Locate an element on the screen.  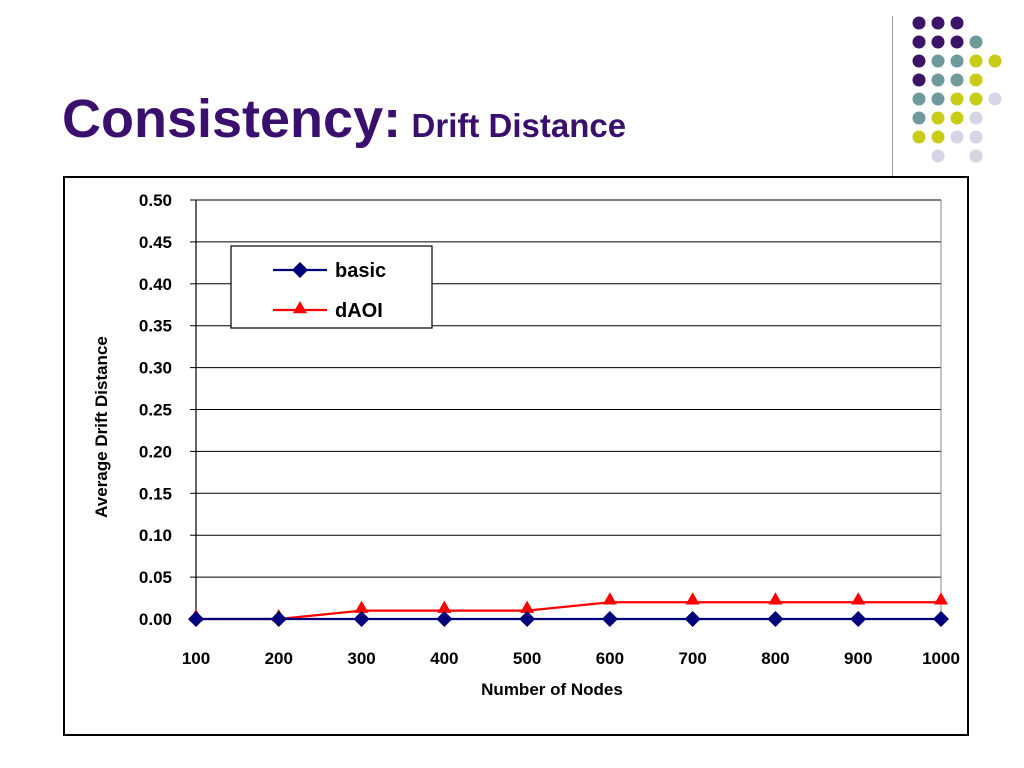
y-tick-label: 0.30 is located at coordinates (155, 368).